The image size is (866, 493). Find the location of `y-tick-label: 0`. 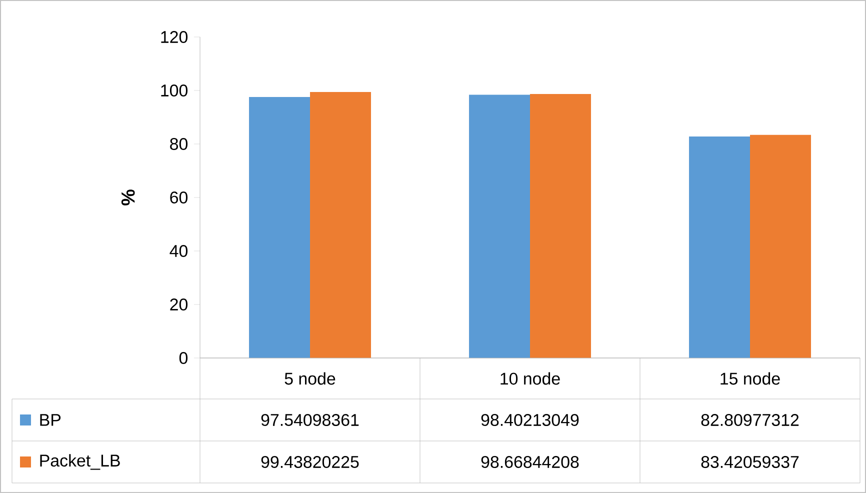

y-tick-label: 0 is located at coordinates (183, 358).